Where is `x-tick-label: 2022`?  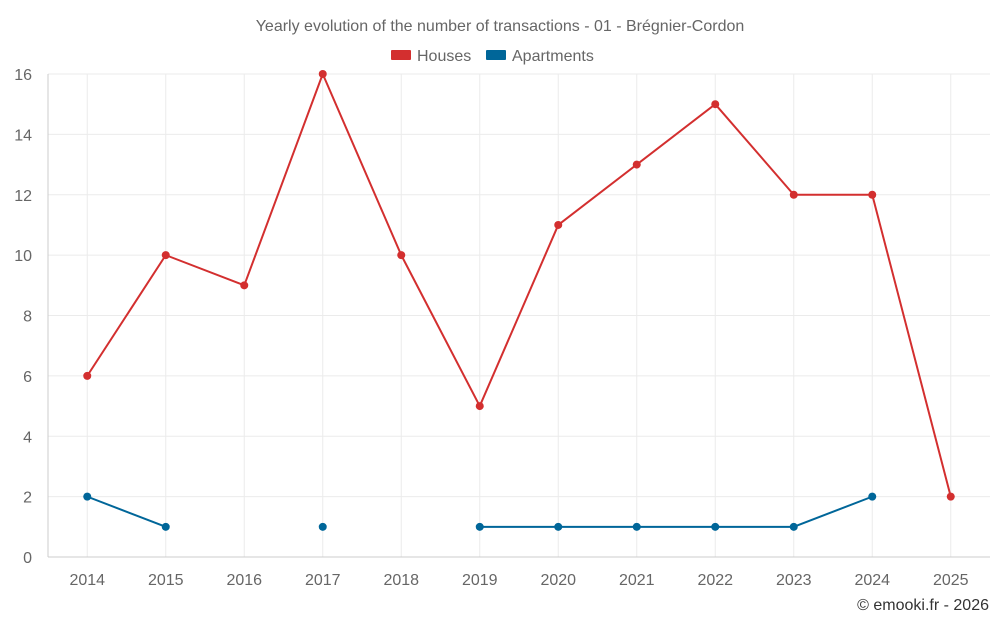
x-tick-label: 2022 is located at coordinates (715, 580).